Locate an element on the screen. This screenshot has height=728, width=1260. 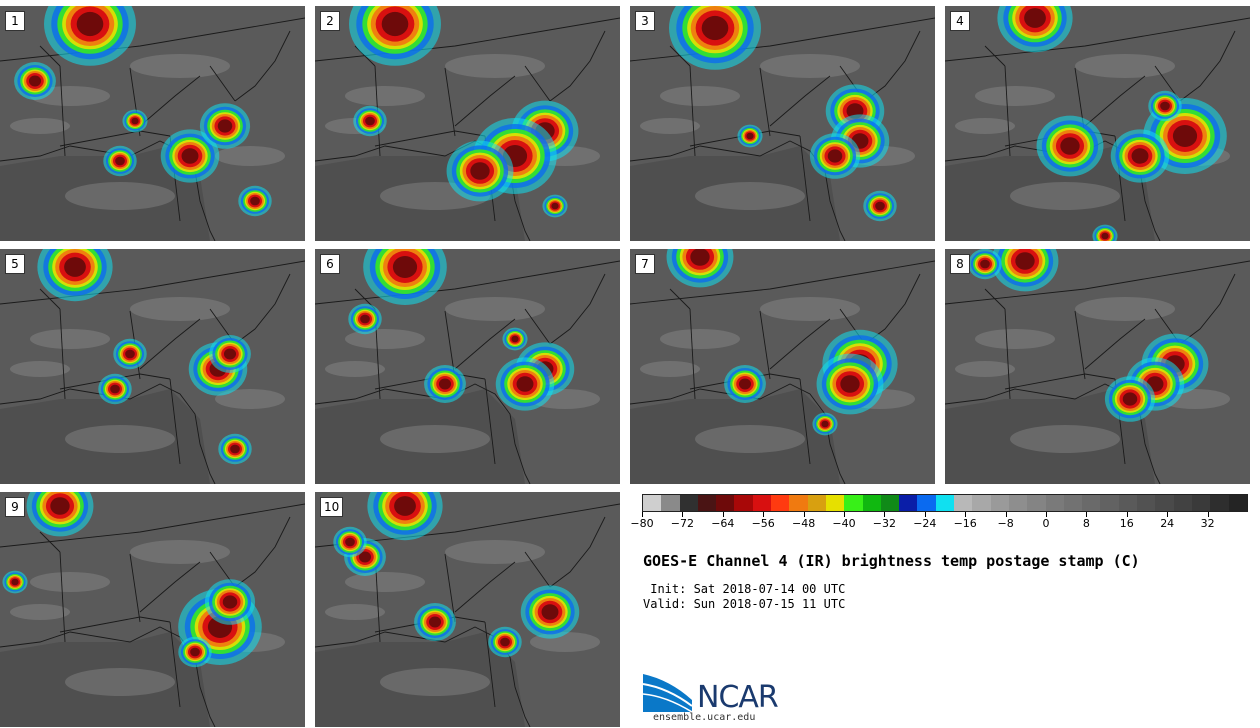
panel-number: 6 is located at coordinates (330, 264).